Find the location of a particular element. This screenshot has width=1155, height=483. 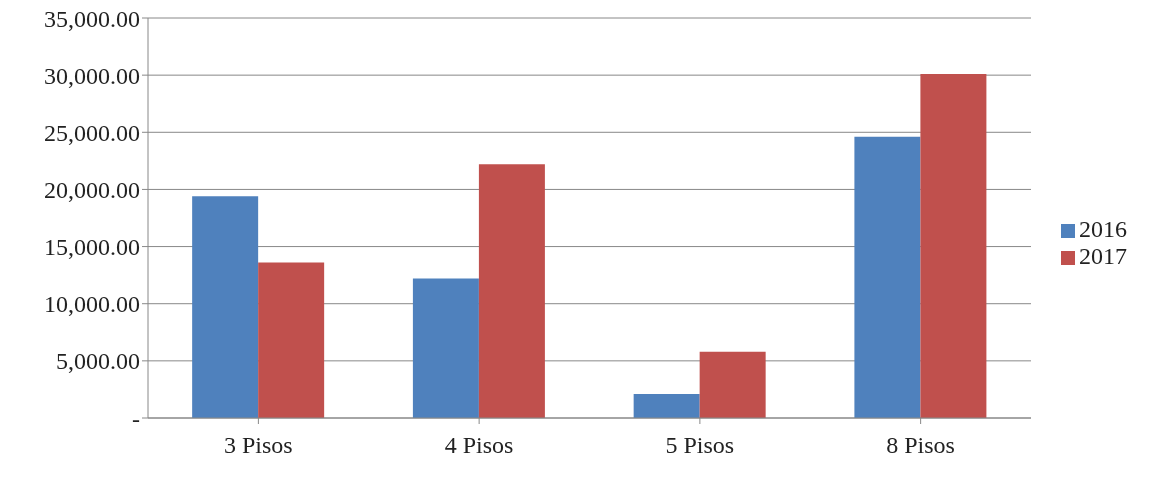

y-tick-label: 5,000.00 is located at coordinates (98, 361).